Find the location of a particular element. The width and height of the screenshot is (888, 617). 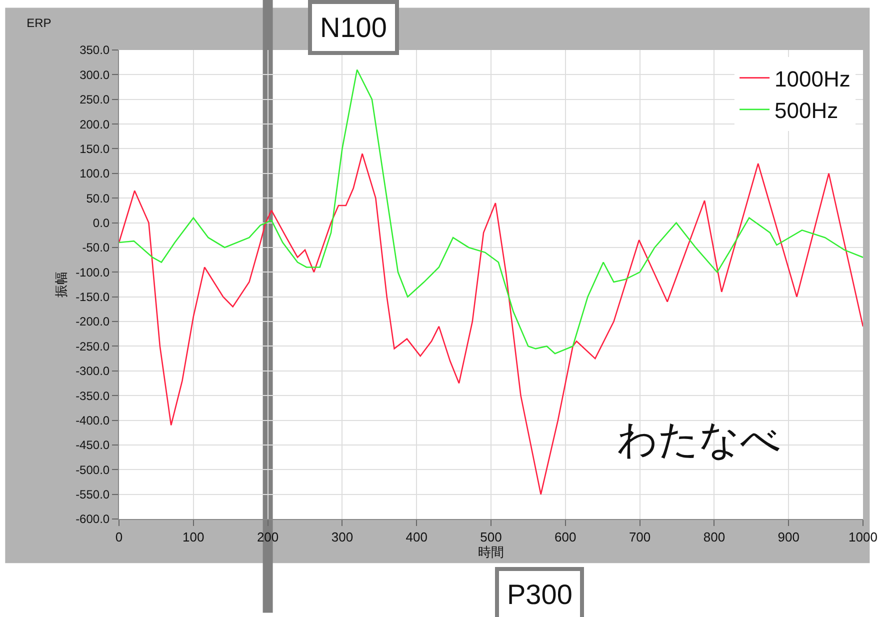

x-tick-label: 100 is located at coordinates (193, 537).